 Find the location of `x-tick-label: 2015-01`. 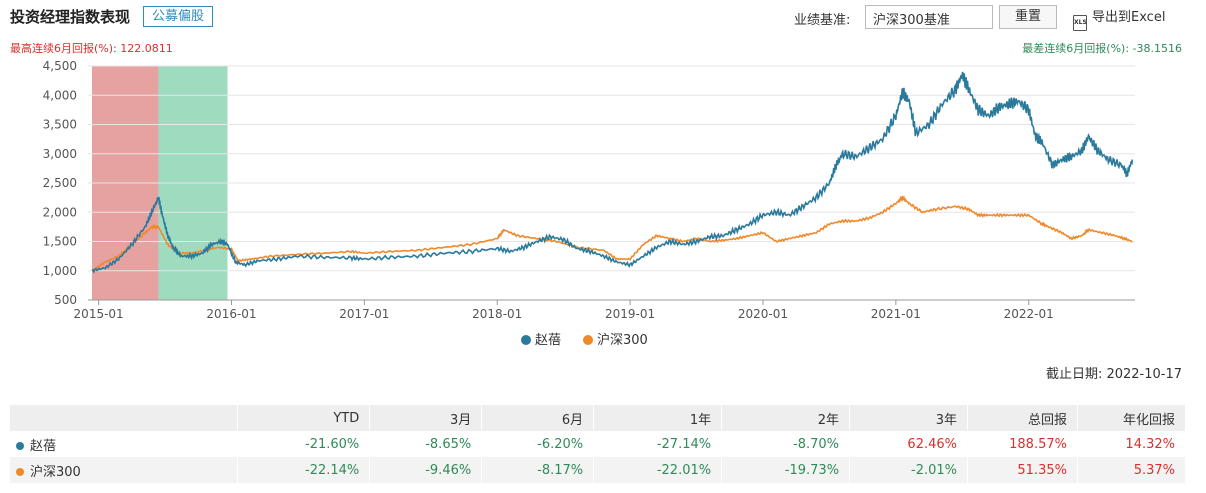

x-tick-label: 2015-01 is located at coordinates (99, 314).